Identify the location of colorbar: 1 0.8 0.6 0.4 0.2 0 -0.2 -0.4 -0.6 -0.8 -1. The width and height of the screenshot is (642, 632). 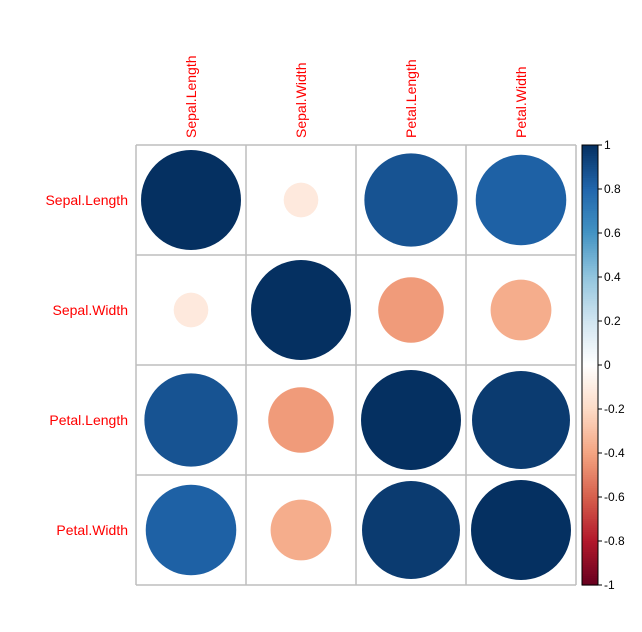
(603, 365).